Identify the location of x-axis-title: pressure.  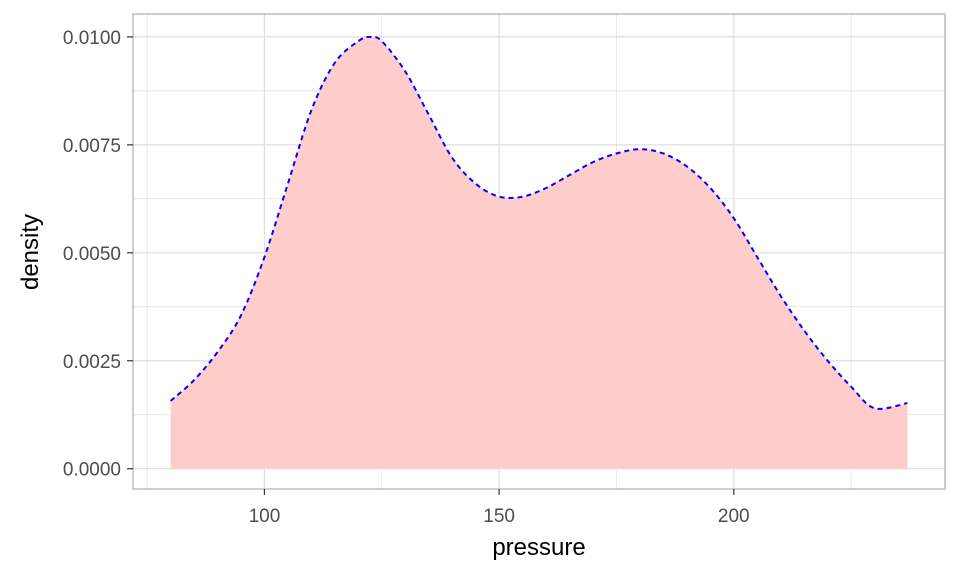
(538, 547).